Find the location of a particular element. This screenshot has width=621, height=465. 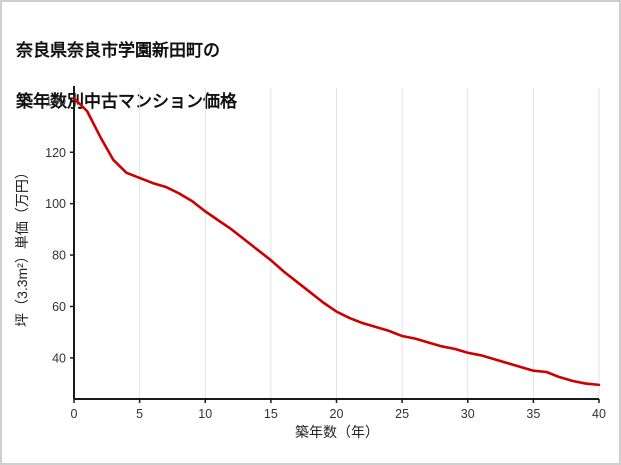

x-tick-label-20: 20 is located at coordinates (337, 414).